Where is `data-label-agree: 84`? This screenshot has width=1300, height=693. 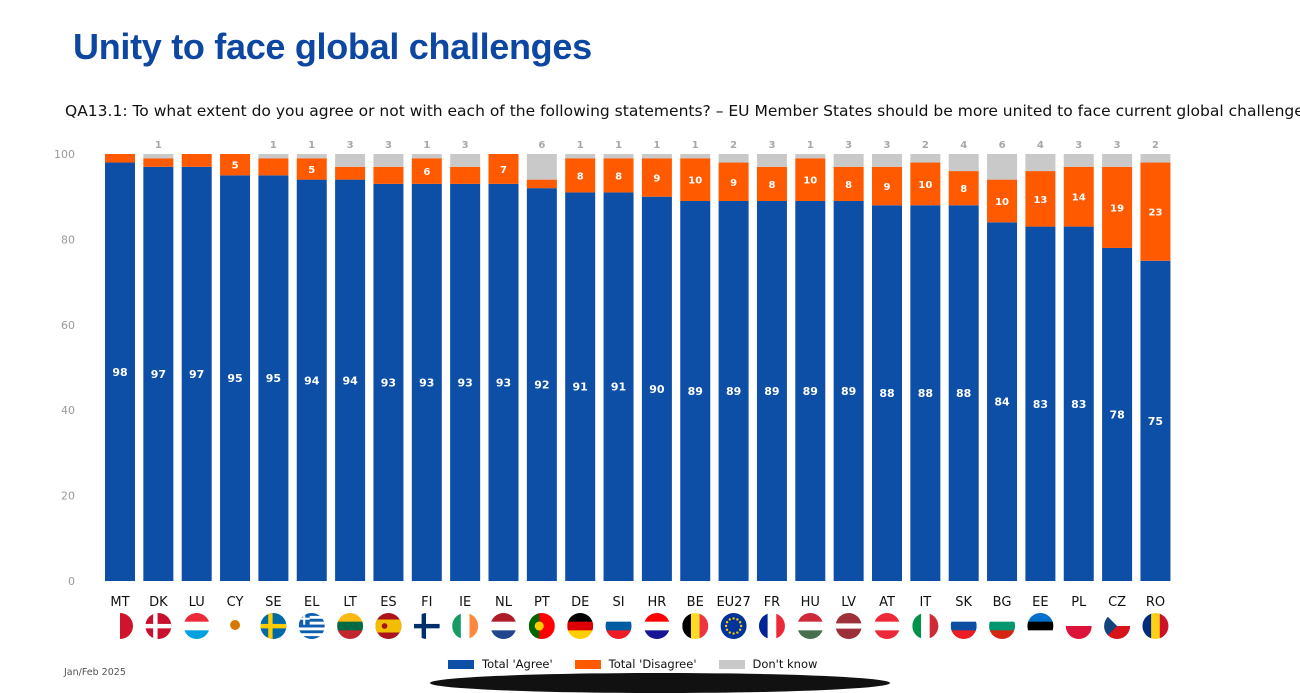
data-label-agree: 84 is located at coordinates (1002, 402).